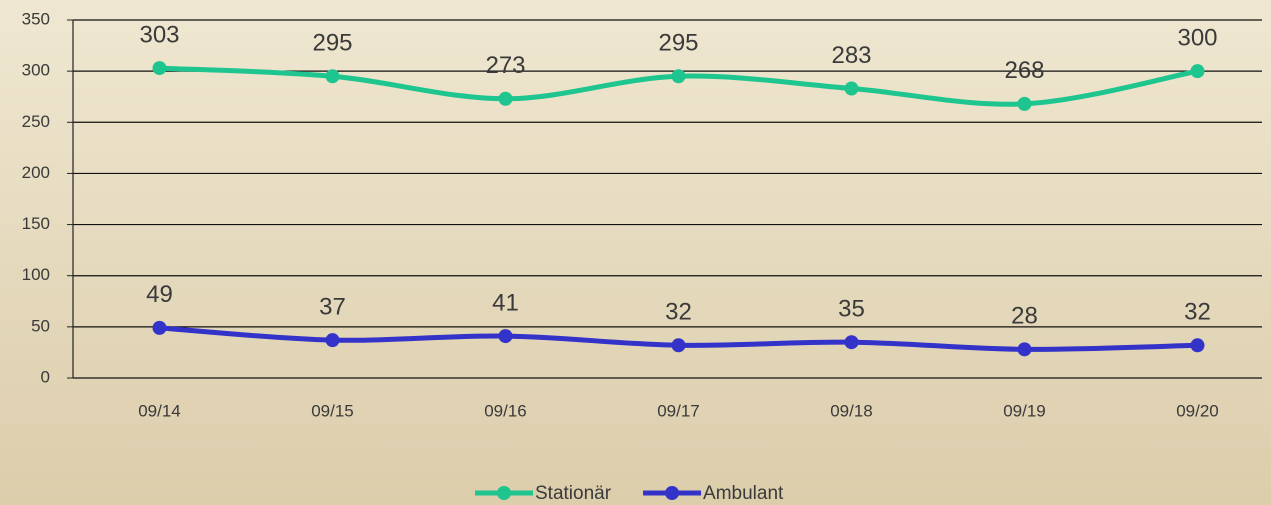 The width and height of the screenshot is (1271, 505). Describe the element at coordinates (36, 121) in the screenshot. I see `y-tick-label: 250` at that location.